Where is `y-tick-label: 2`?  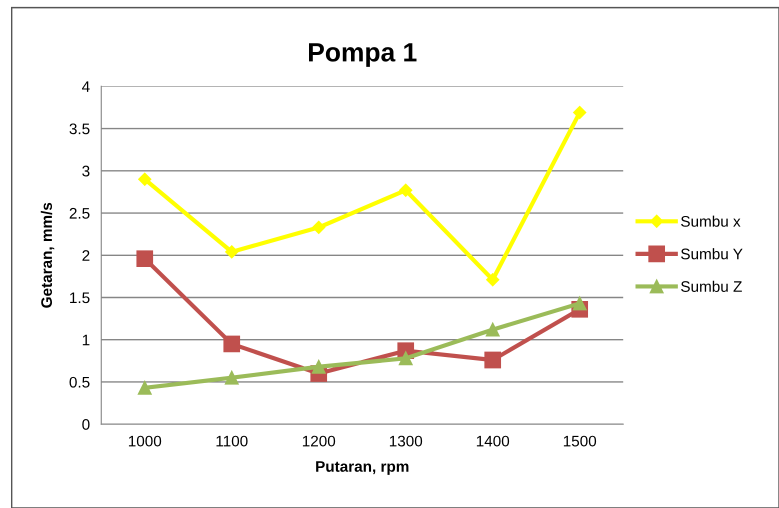 y-tick-label: 2 is located at coordinates (86, 255).